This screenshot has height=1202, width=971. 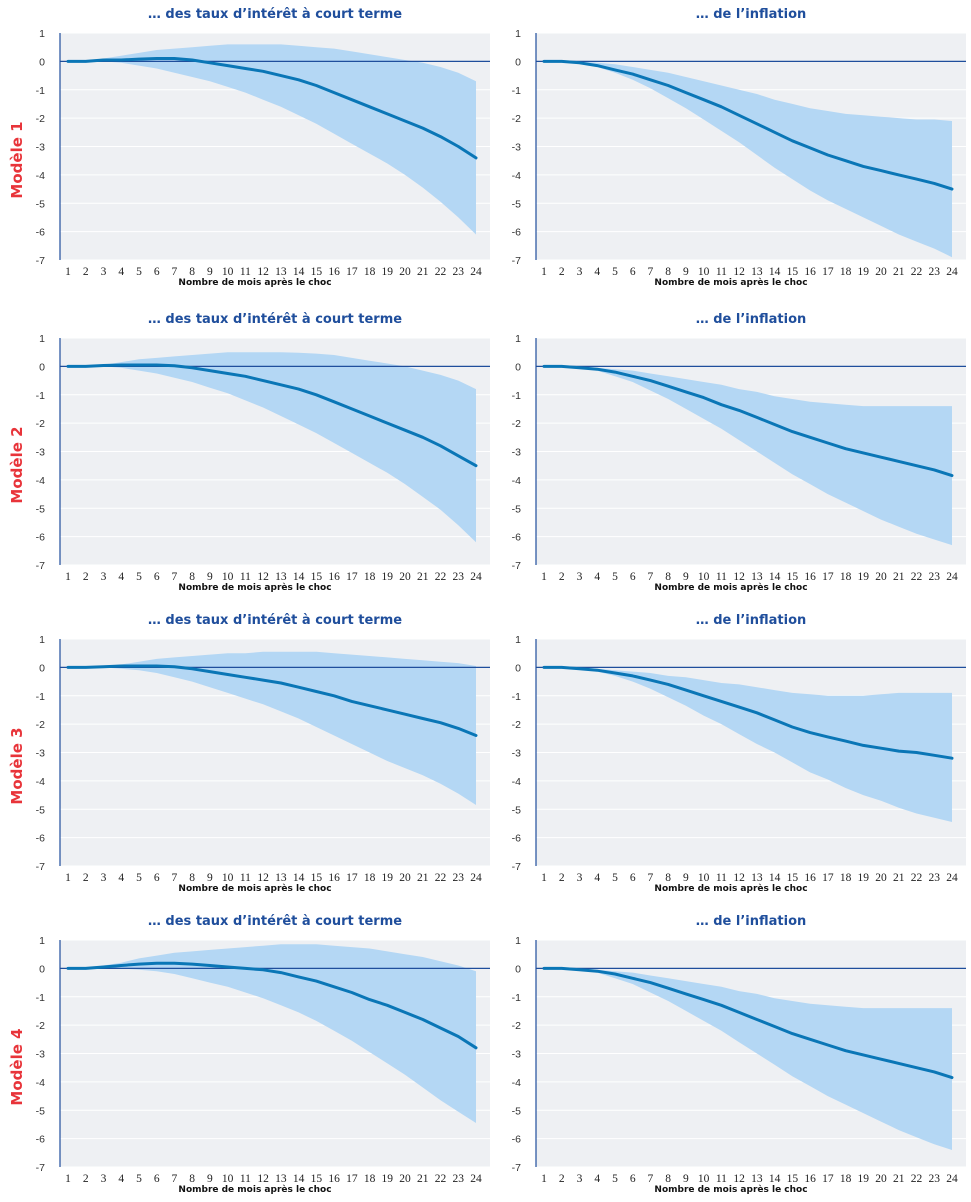 I want to click on panel-title: … de l’inflation, so click(x=751, y=921).